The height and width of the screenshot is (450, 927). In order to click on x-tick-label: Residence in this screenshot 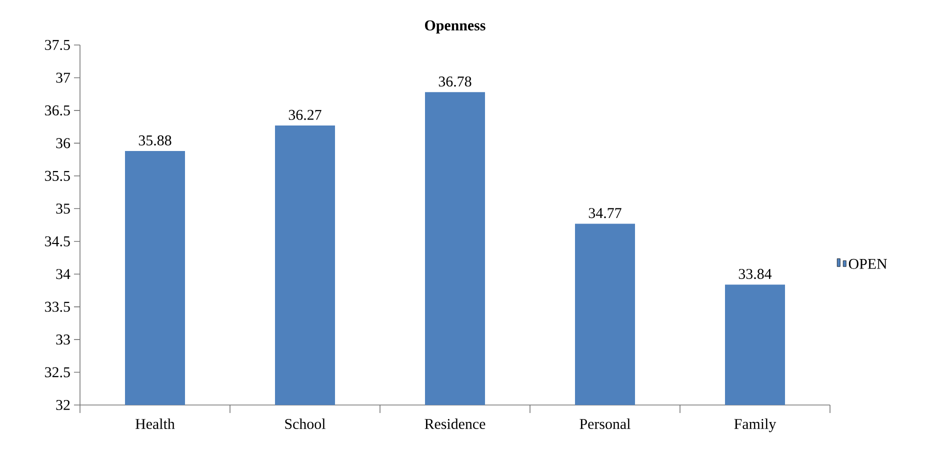, I will do `click(455, 424)`.